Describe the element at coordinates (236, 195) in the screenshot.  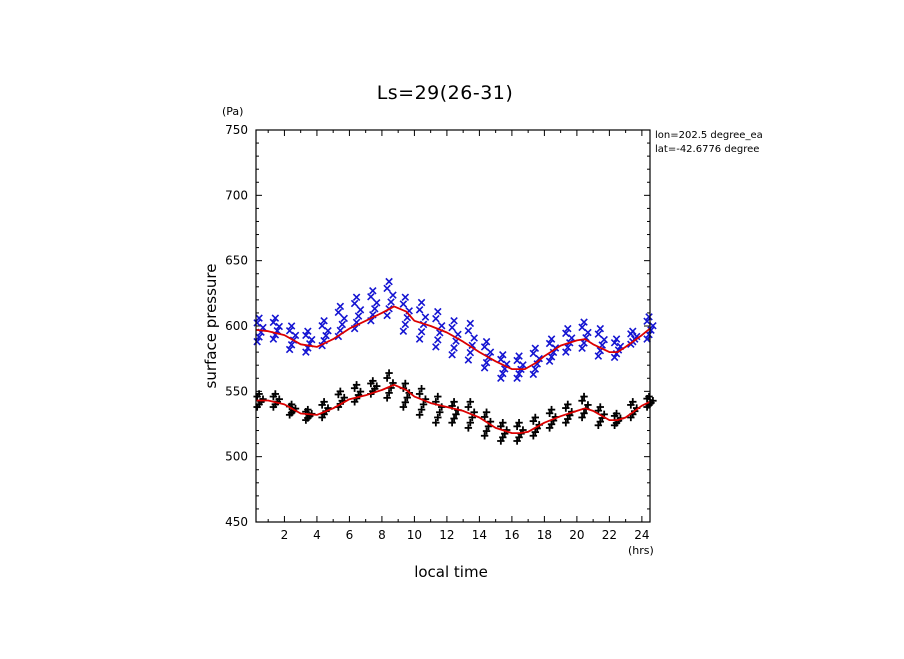
I see `y-tick-label: 700` at that location.